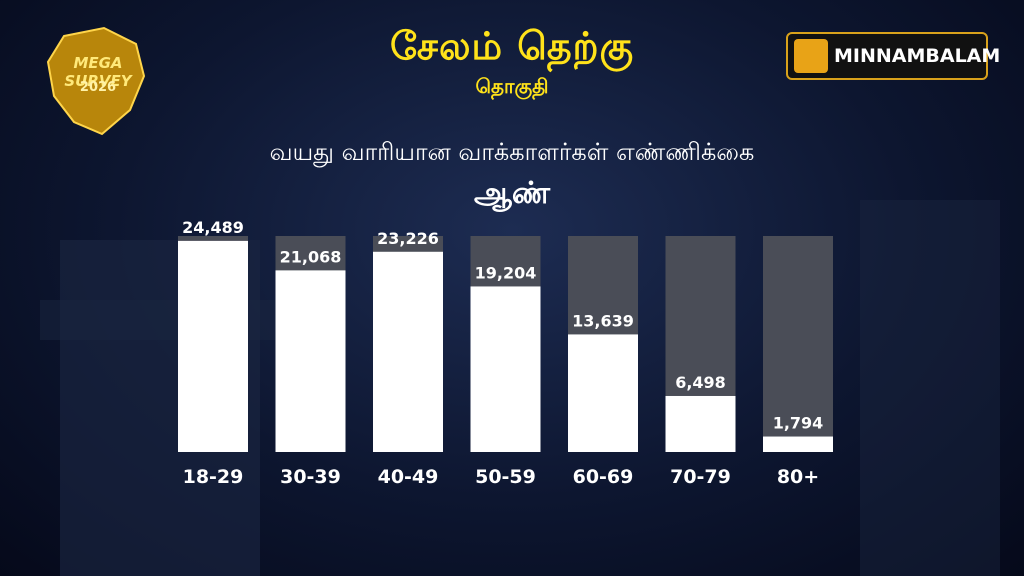  What do you see at coordinates (408, 477) in the screenshot?
I see `category-label: 40-49` at bounding box center [408, 477].